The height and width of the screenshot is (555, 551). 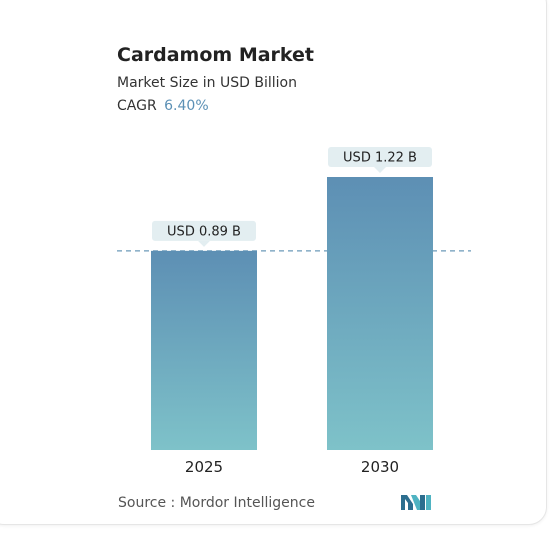 I want to click on cagr-value: 6.40%, so click(x=186, y=106).